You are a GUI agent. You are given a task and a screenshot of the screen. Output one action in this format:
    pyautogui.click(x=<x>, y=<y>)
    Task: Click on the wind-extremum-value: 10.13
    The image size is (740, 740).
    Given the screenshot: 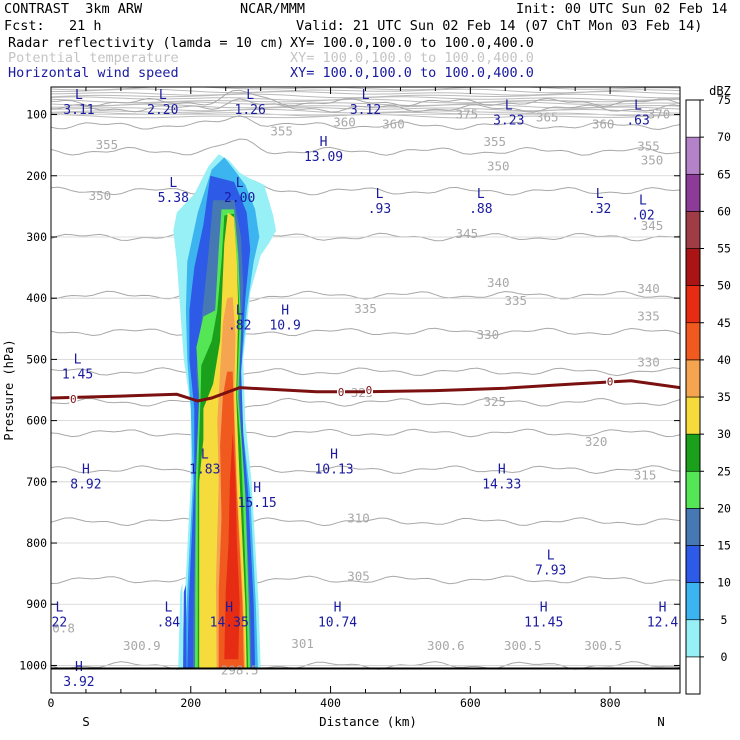 What is the action you would take?
    pyautogui.click(x=333, y=469)
    